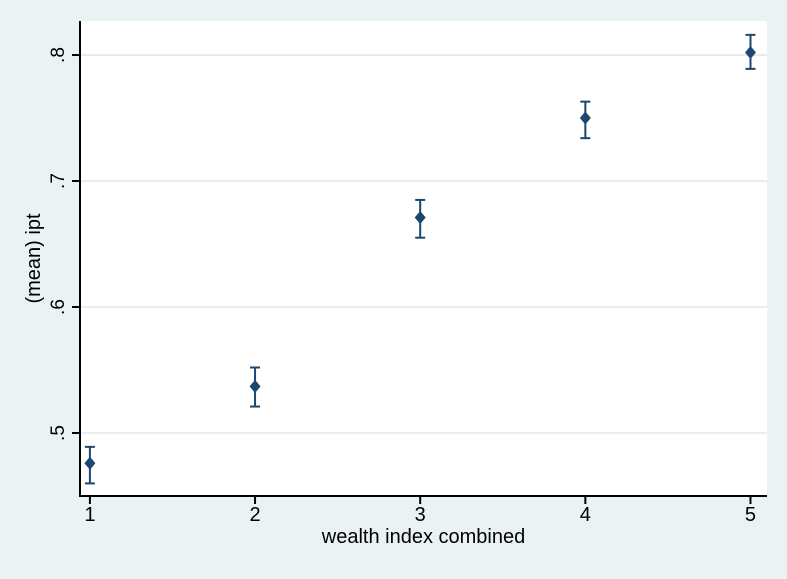  What do you see at coordinates (89, 515) in the screenshot?
I see `x-tick-label-1: 1` at bounding box center [89, 515].